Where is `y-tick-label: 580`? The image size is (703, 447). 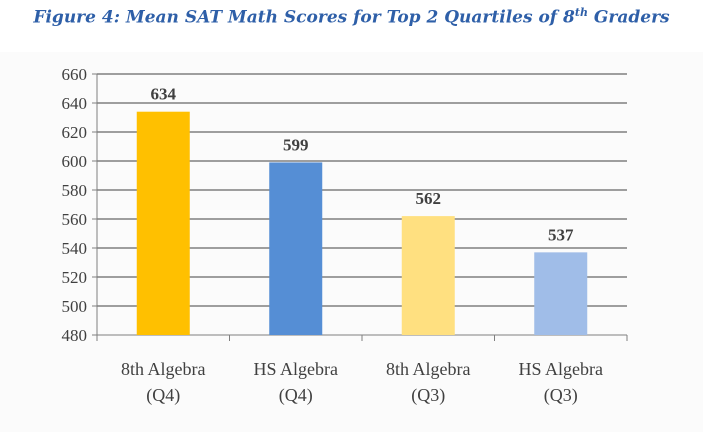
y-tick-label: 580 is located at coordinates (75, 190).